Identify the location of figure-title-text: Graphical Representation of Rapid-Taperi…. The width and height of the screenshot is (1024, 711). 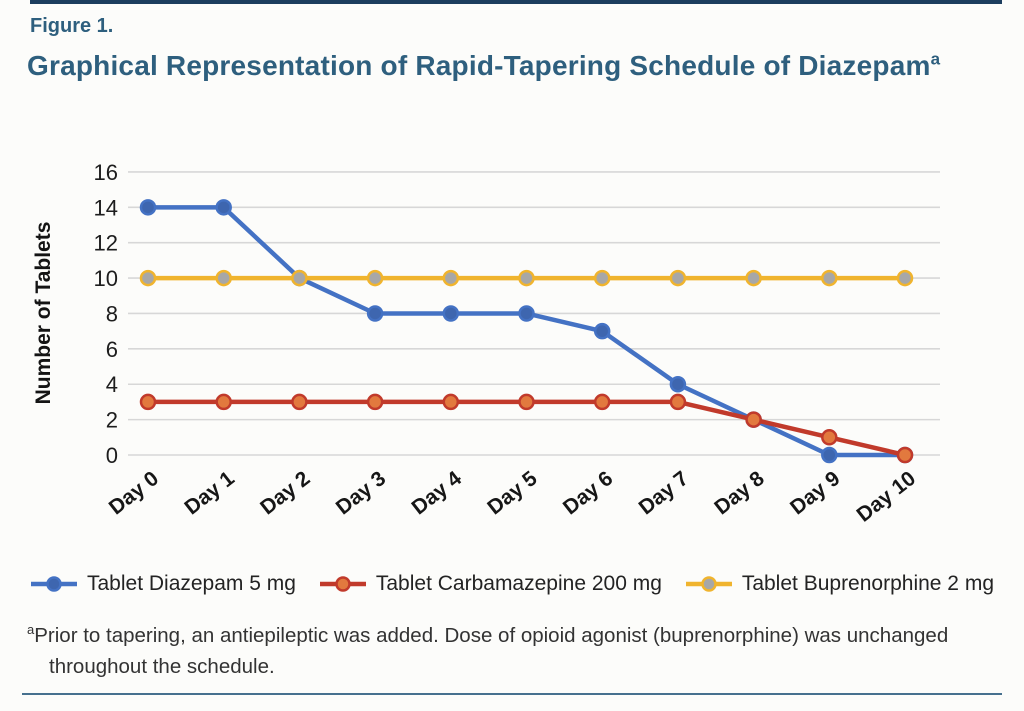
(479, 65).